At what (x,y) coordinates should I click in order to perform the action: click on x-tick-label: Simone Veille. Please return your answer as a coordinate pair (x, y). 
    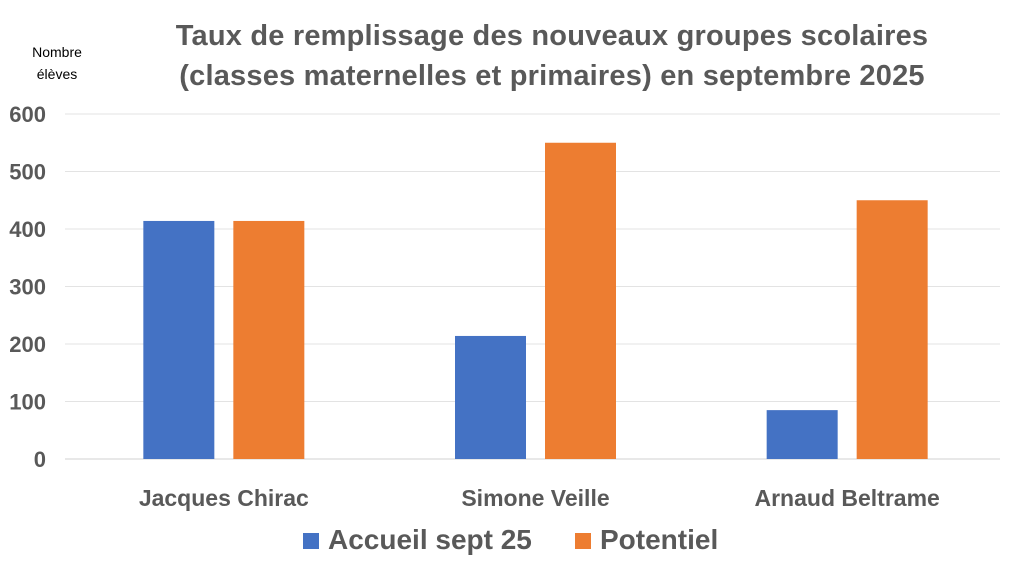
    Looking at the image, I should click on (535, 498).